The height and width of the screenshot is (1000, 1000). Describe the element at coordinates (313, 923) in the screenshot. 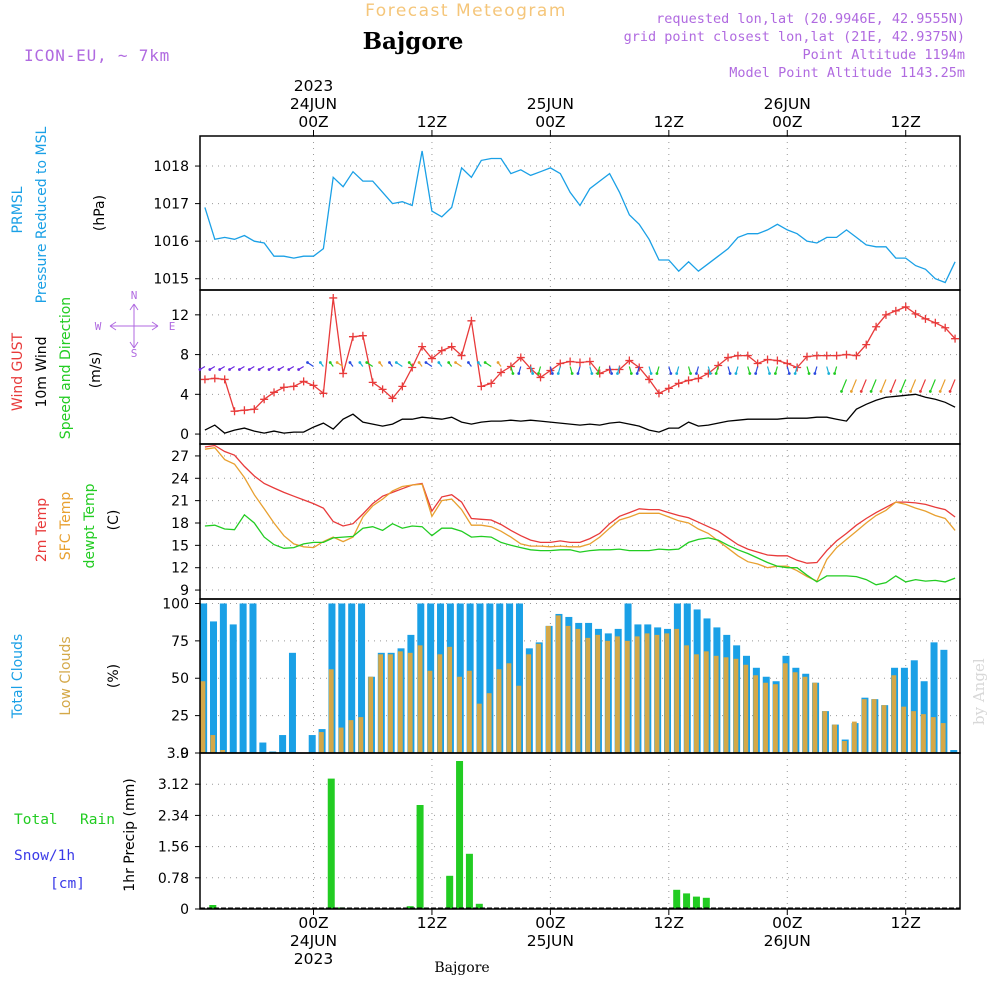

I see `bottom-time-label: 00Z` at that location.